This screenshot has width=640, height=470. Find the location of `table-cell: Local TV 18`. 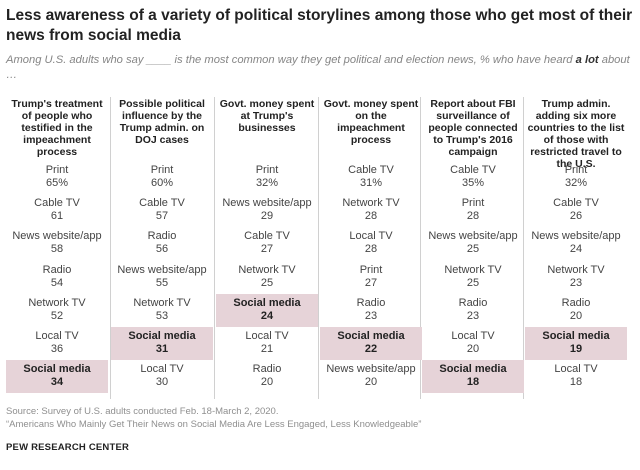

table-cell: Local TV 18 is located at coordinates (576, 376).